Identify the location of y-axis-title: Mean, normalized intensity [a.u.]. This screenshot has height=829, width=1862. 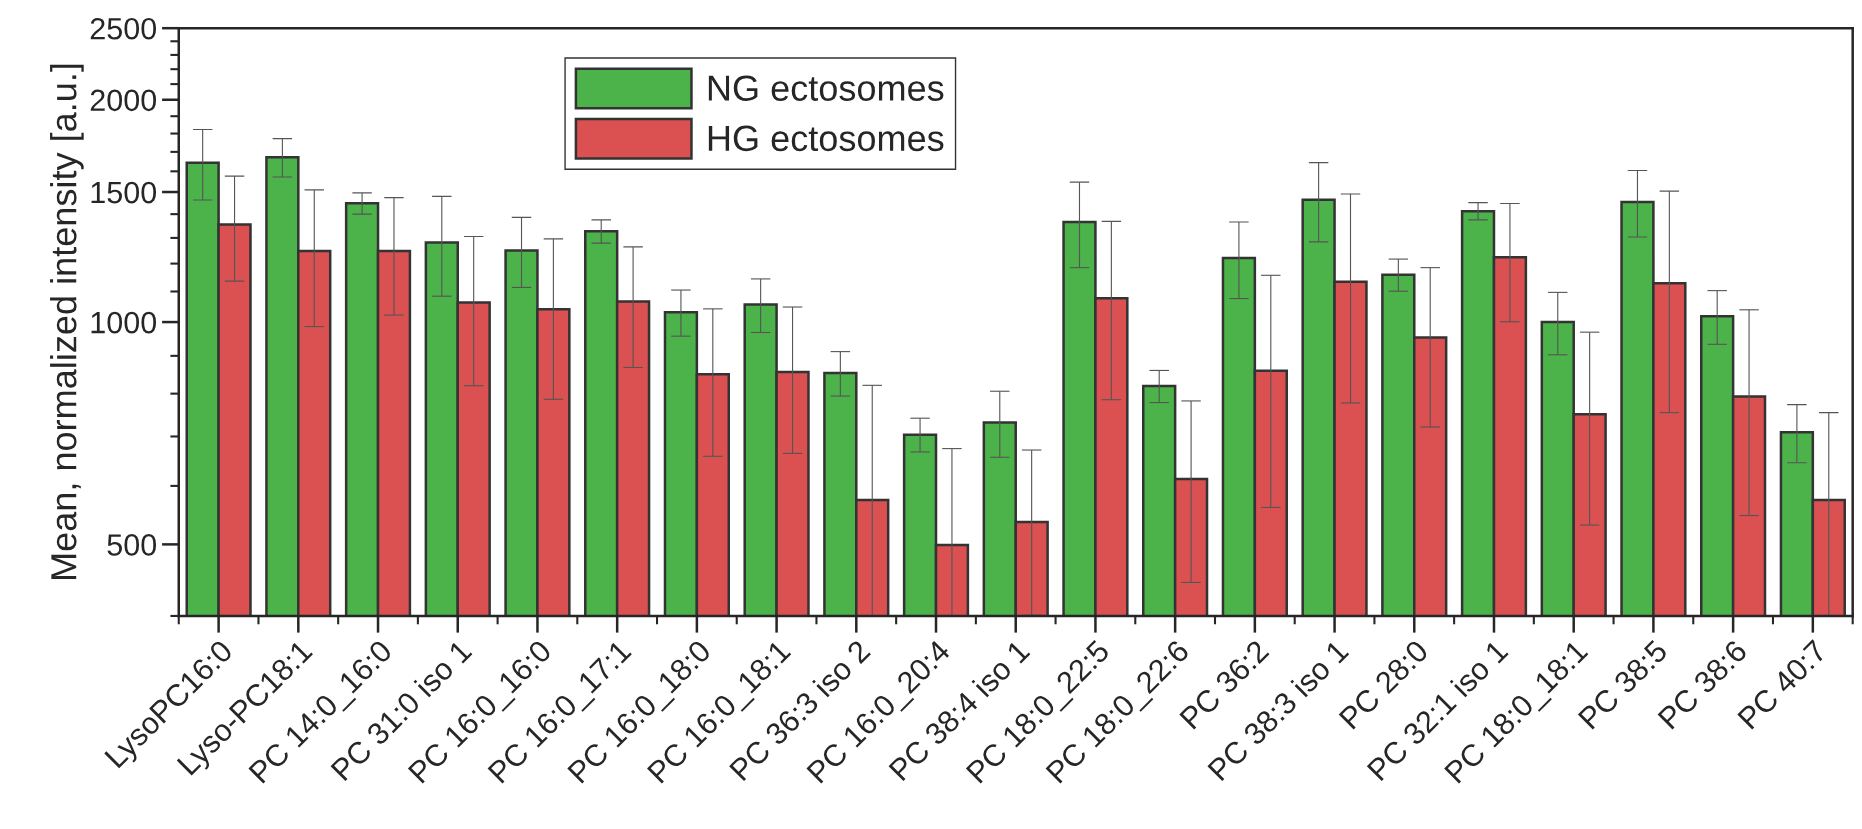
(67, 322).